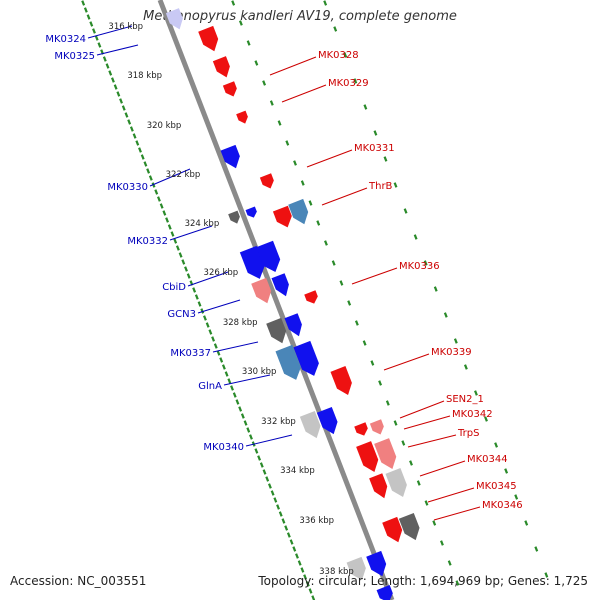 This screenshot has width=600, height=600. Describe the element at coordinates (472, 414) in the screenshot. I see `gene-label: MK0342` at that location.